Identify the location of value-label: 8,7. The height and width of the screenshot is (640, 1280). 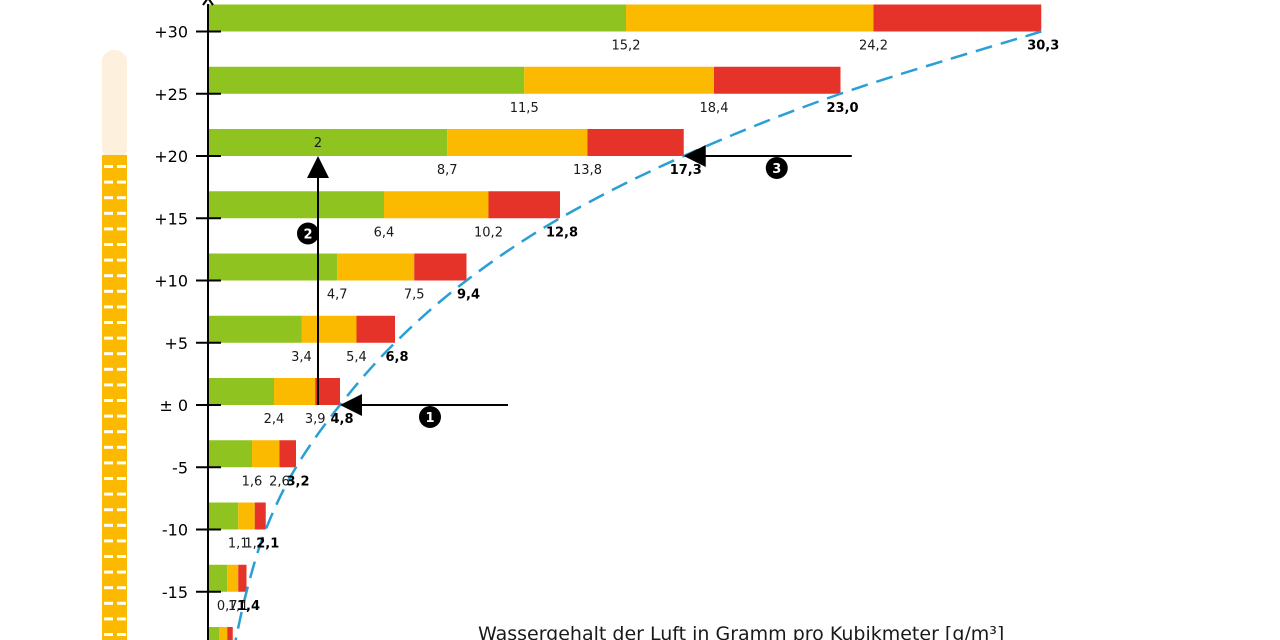
(447, 170).